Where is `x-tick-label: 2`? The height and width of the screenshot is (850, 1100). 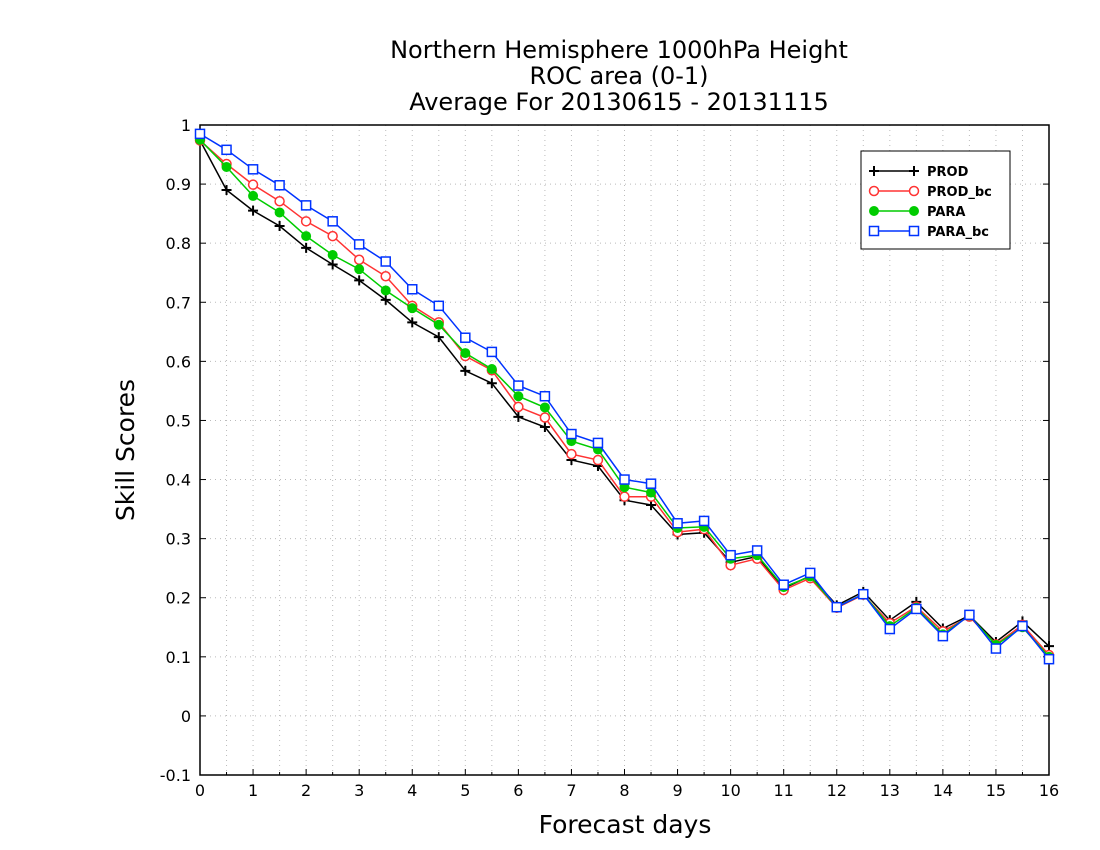 x-tick-label: 2 is located at coordinates (306, 790).